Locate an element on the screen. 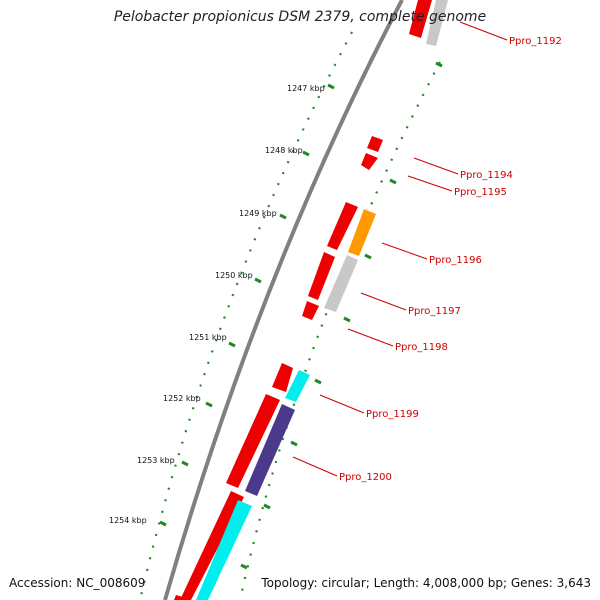 The image size is (600, 600). feature-red-bottom-small is located at coordinates (180, 597).